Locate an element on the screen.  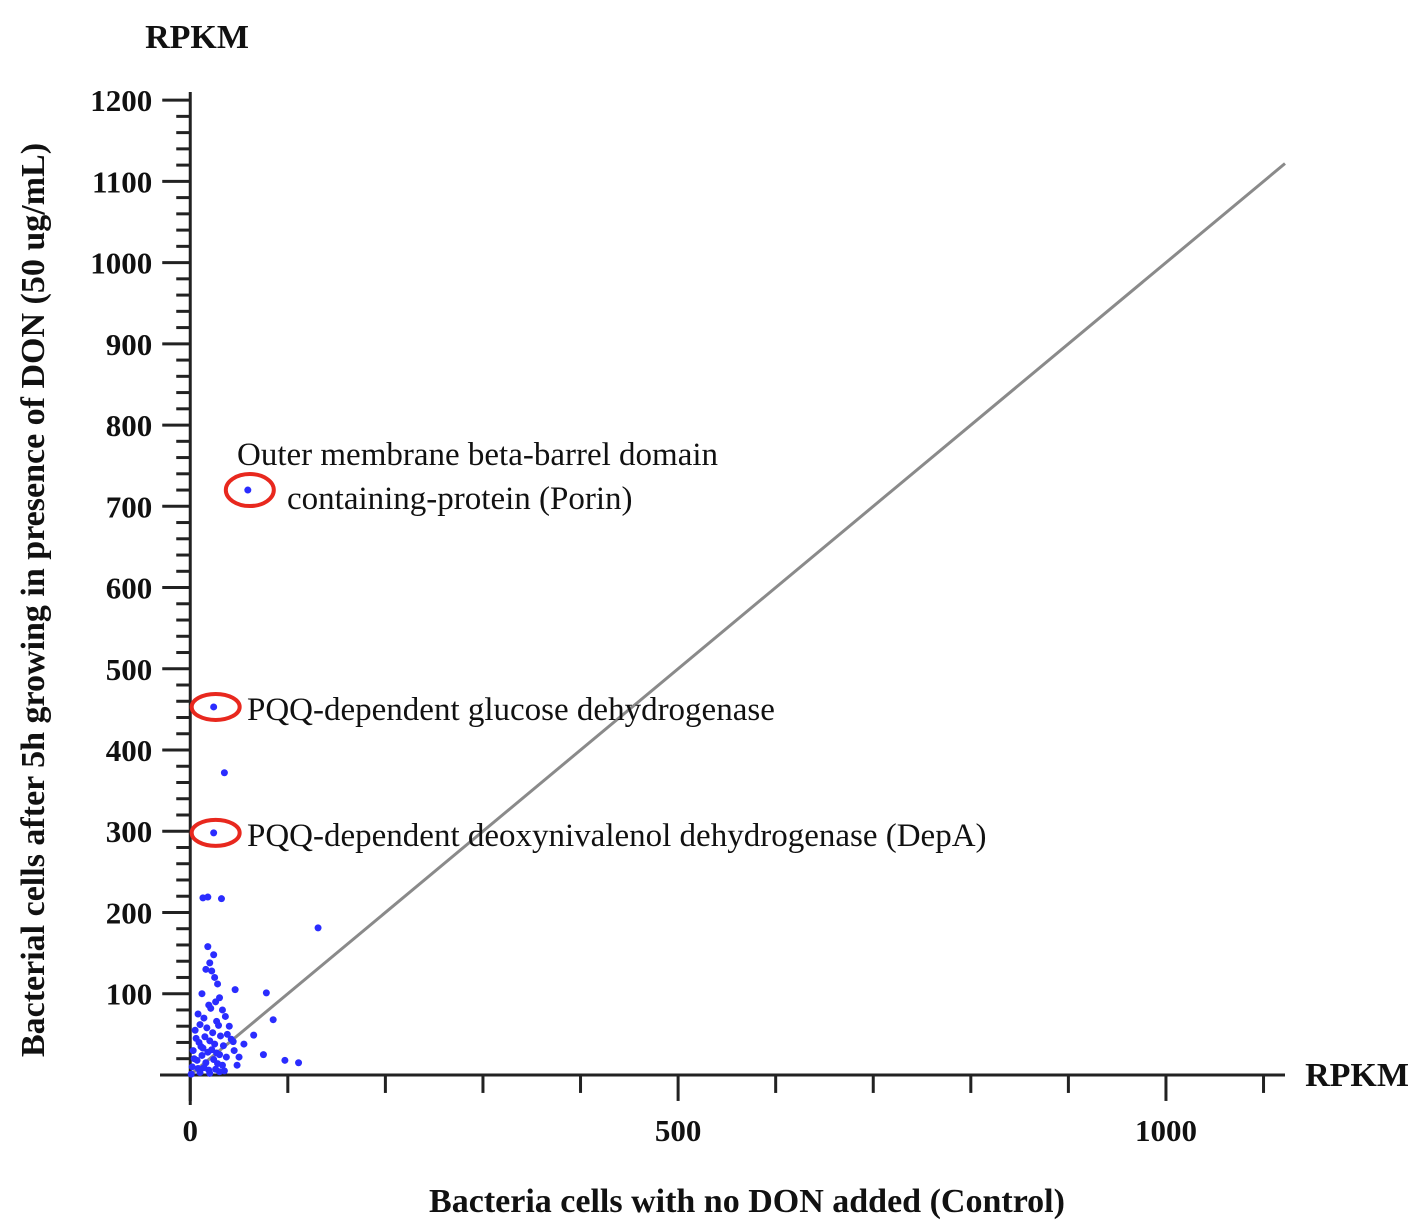
x-tick-label: 1000 is located at coordinates (1166, 1130).